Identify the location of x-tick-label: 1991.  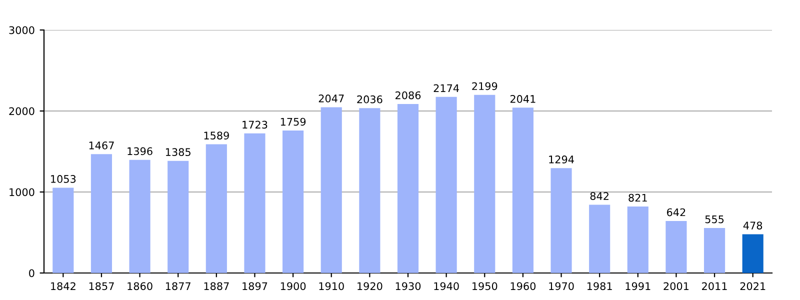
(638, 286).